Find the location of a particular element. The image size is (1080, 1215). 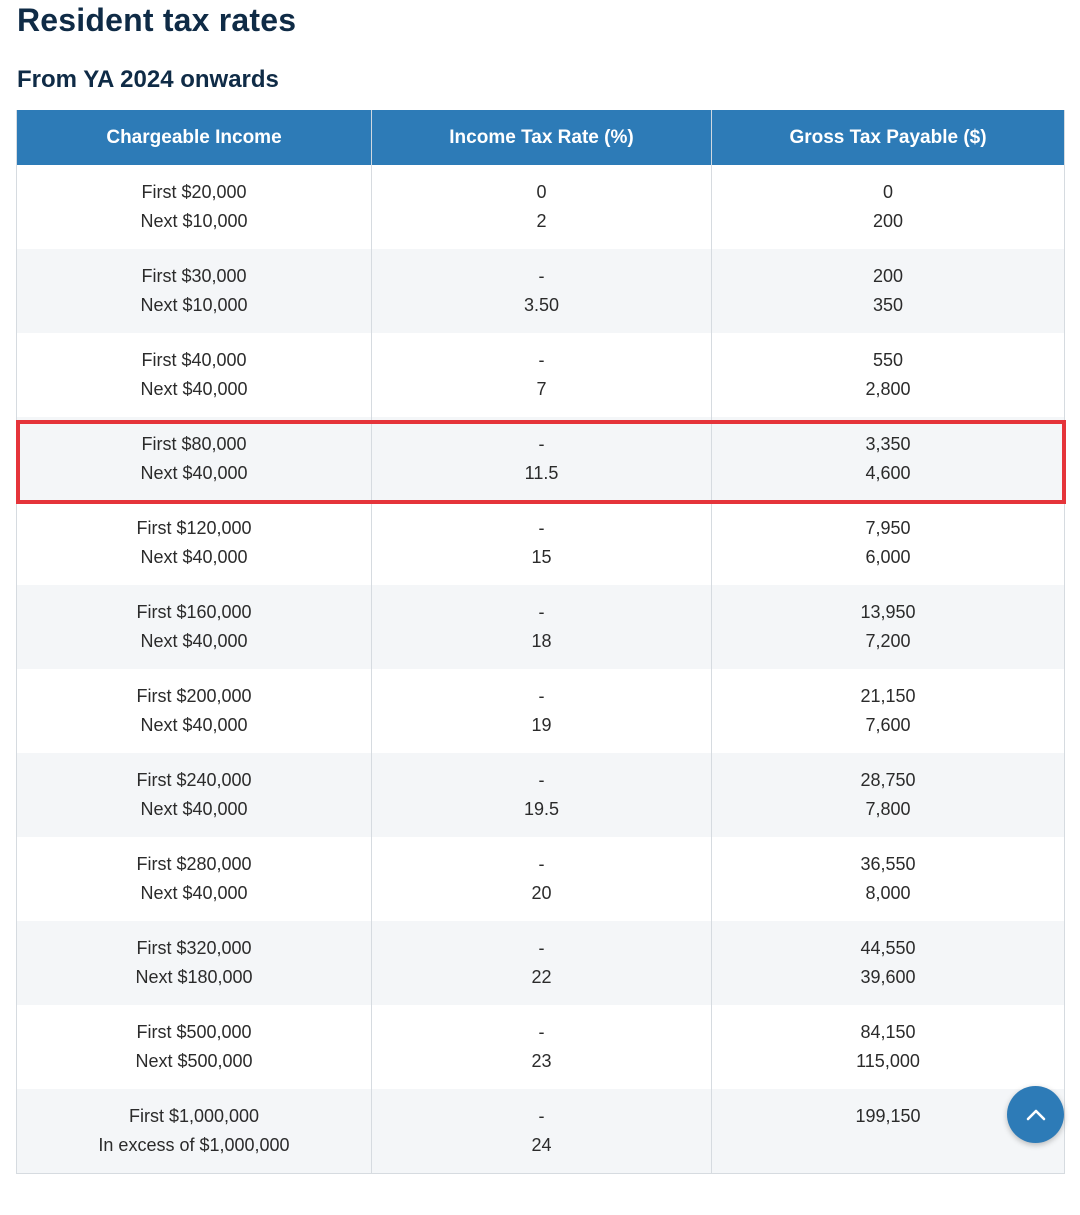

income-cell: First $240,000 Next $40,000 is located at coordinates (194, 795).